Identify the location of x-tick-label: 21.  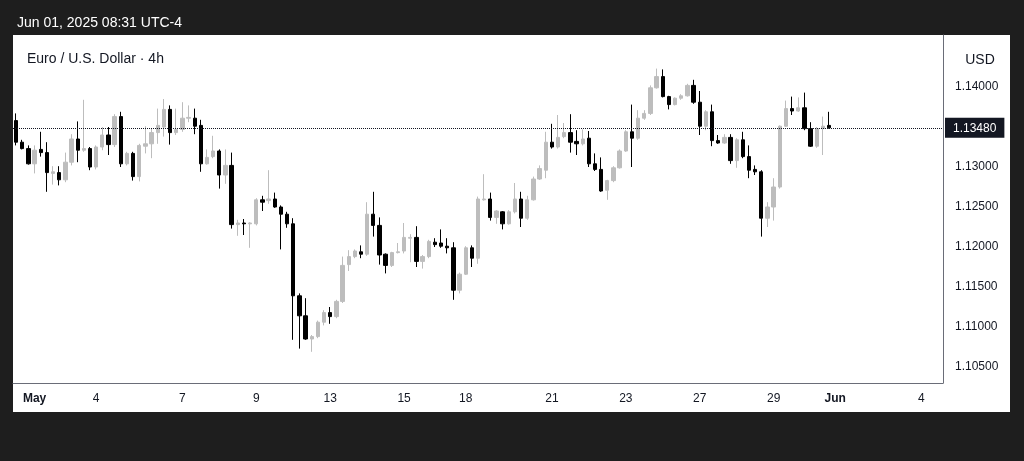
(552, 398).